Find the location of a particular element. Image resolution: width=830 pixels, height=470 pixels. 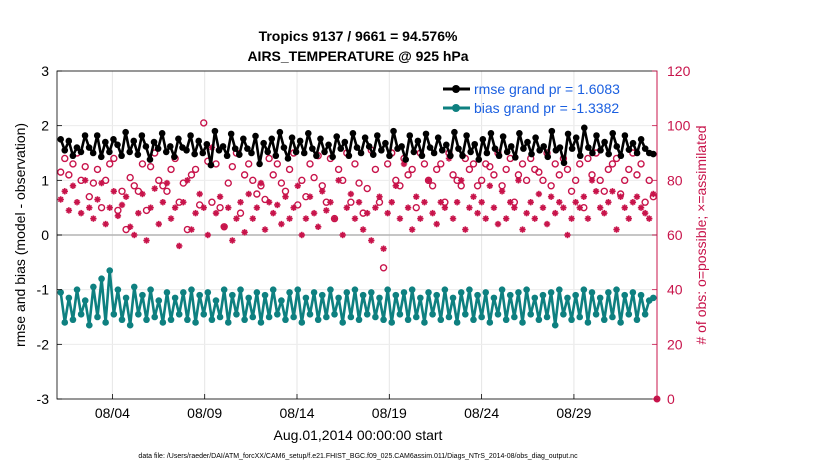

y-right-tick-label: 100 is located at coordinates (679, 126).